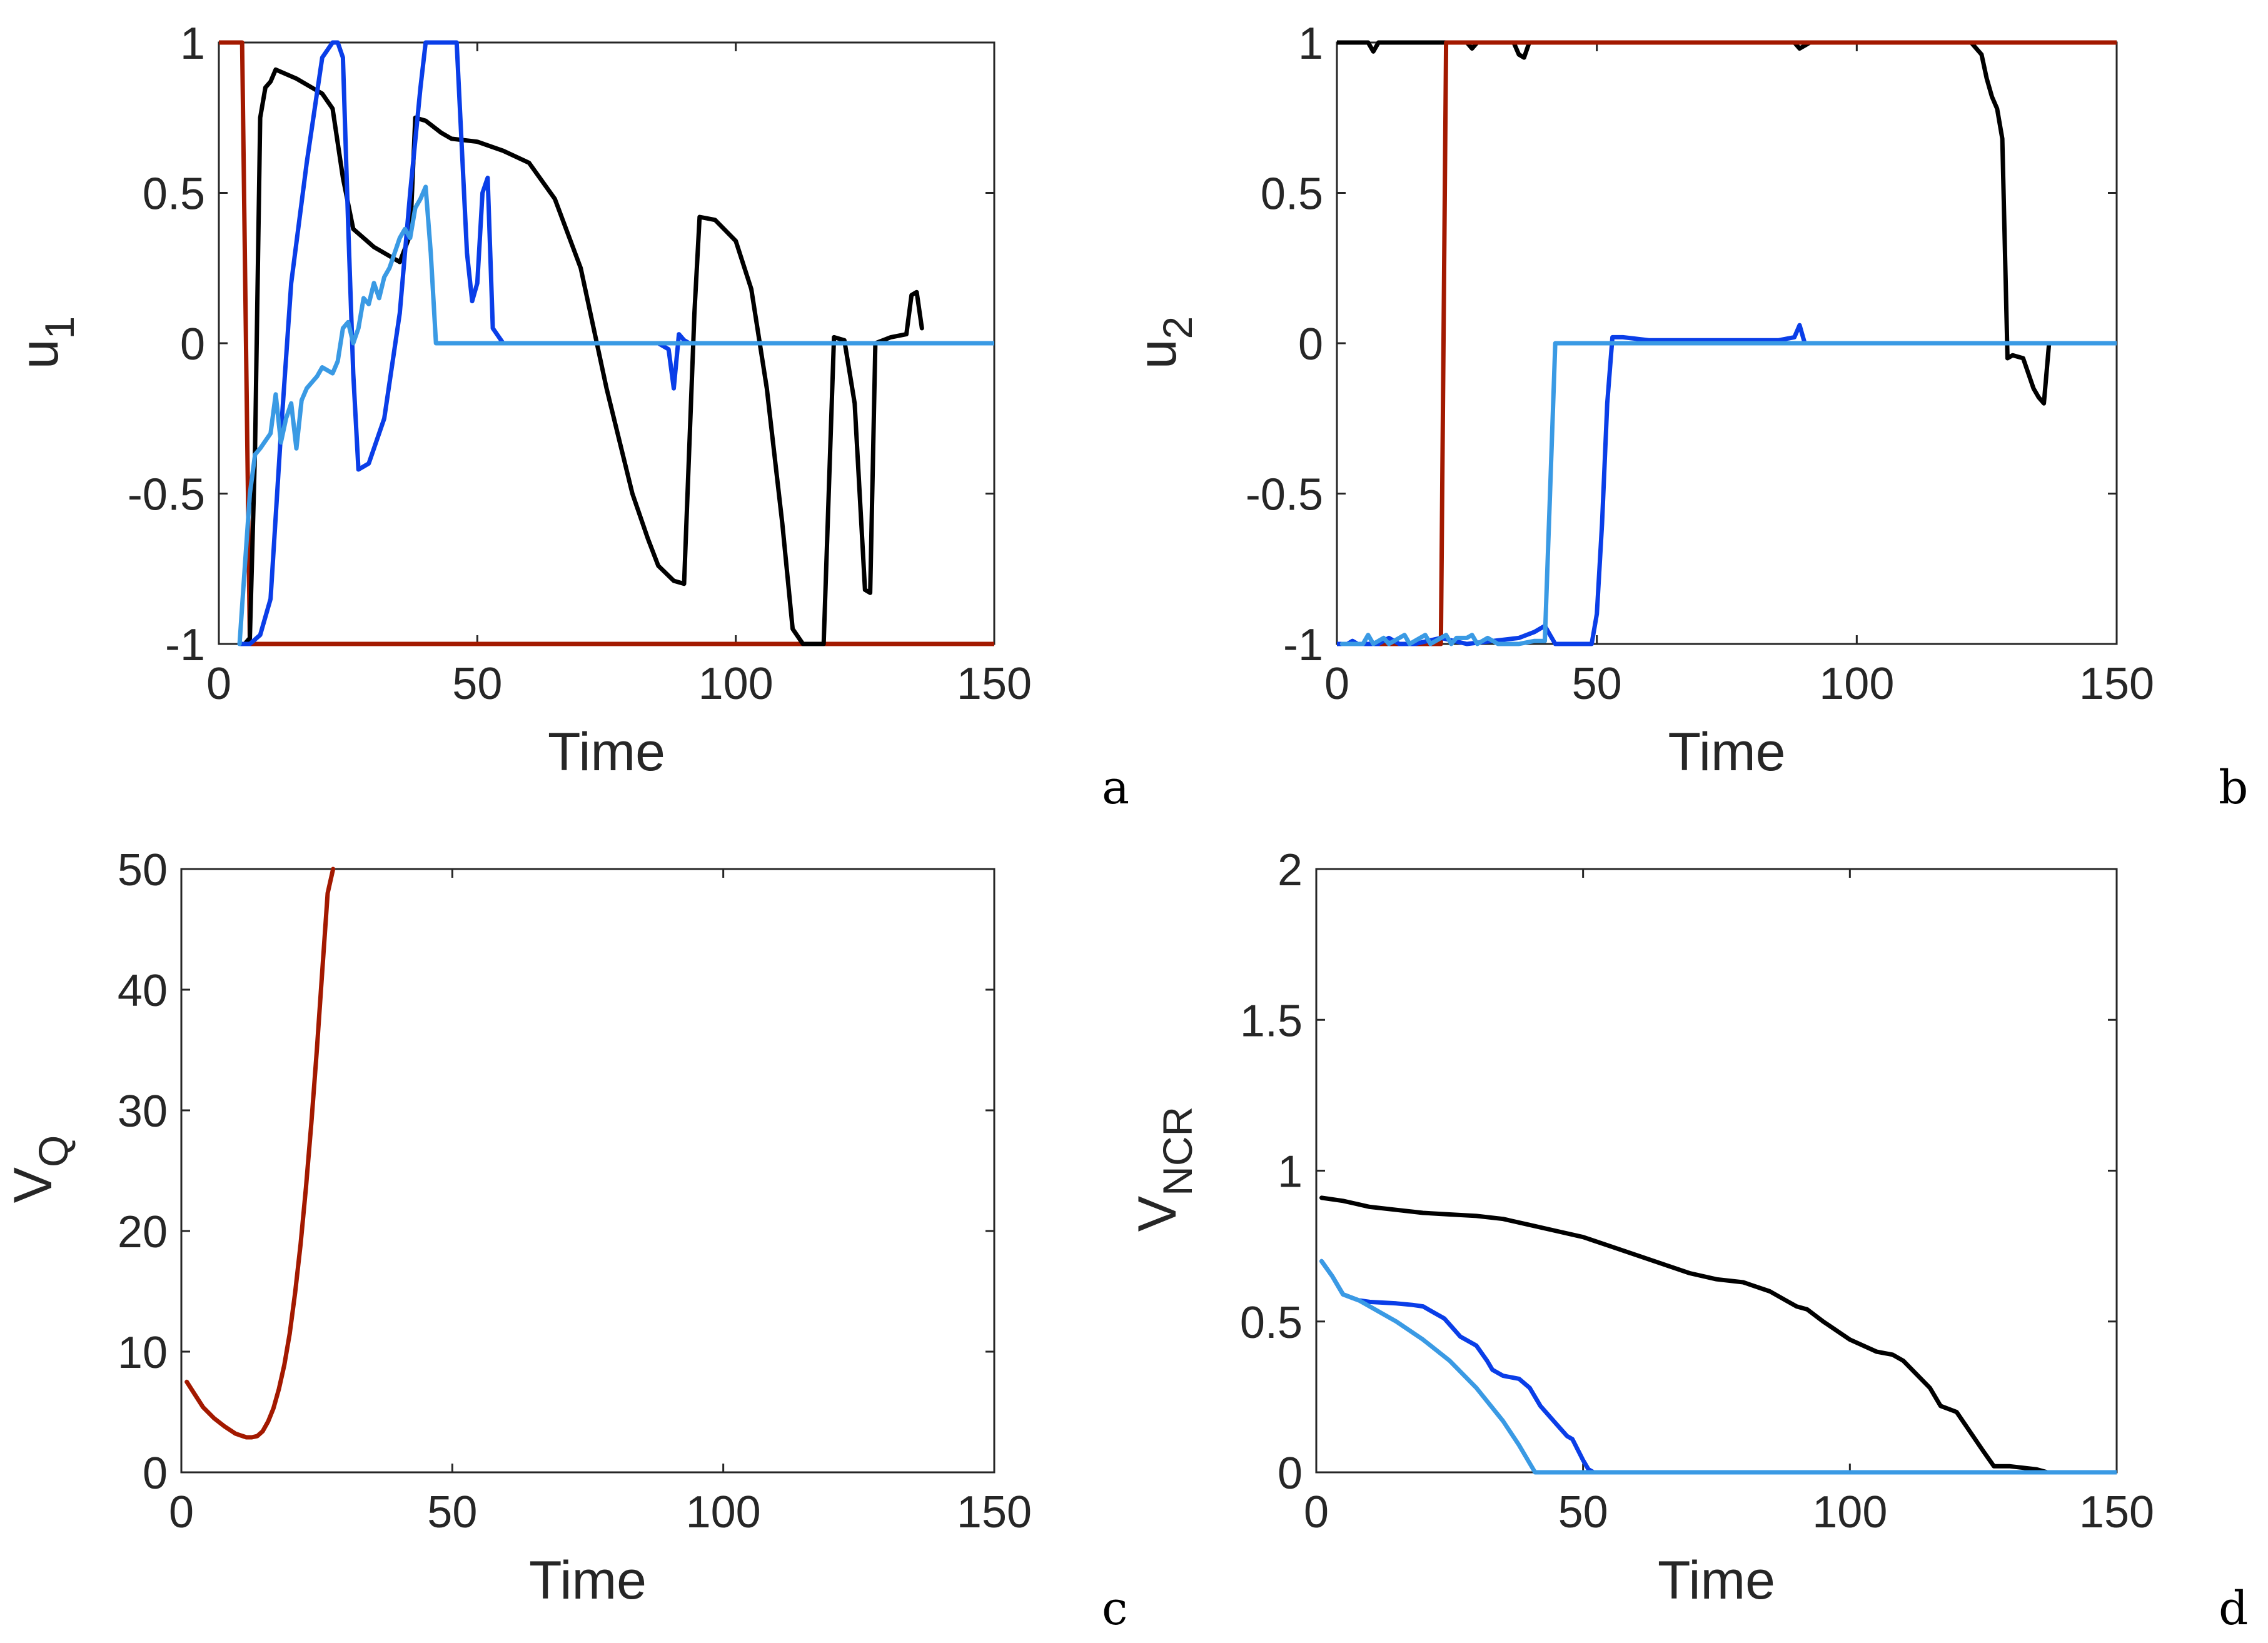 This screenshot has width=2268, height=1643. I want to click on y-axis-label-subscript: 2, so click(1178, 327).